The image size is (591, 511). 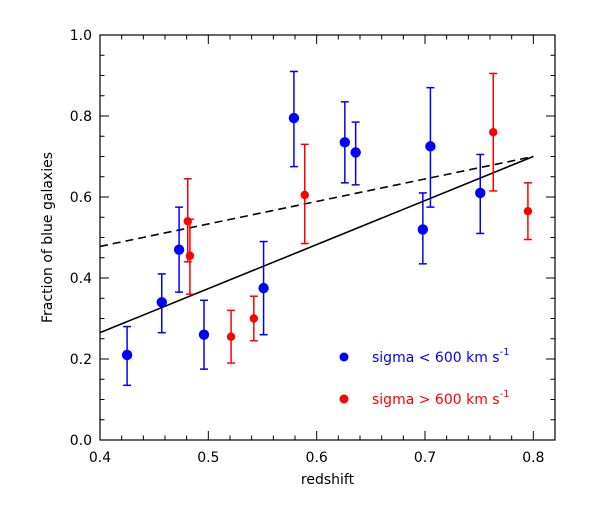 I want to click on legend-label-high-sigma-main: sigma > 600 km s, so click(x=436, y=400).